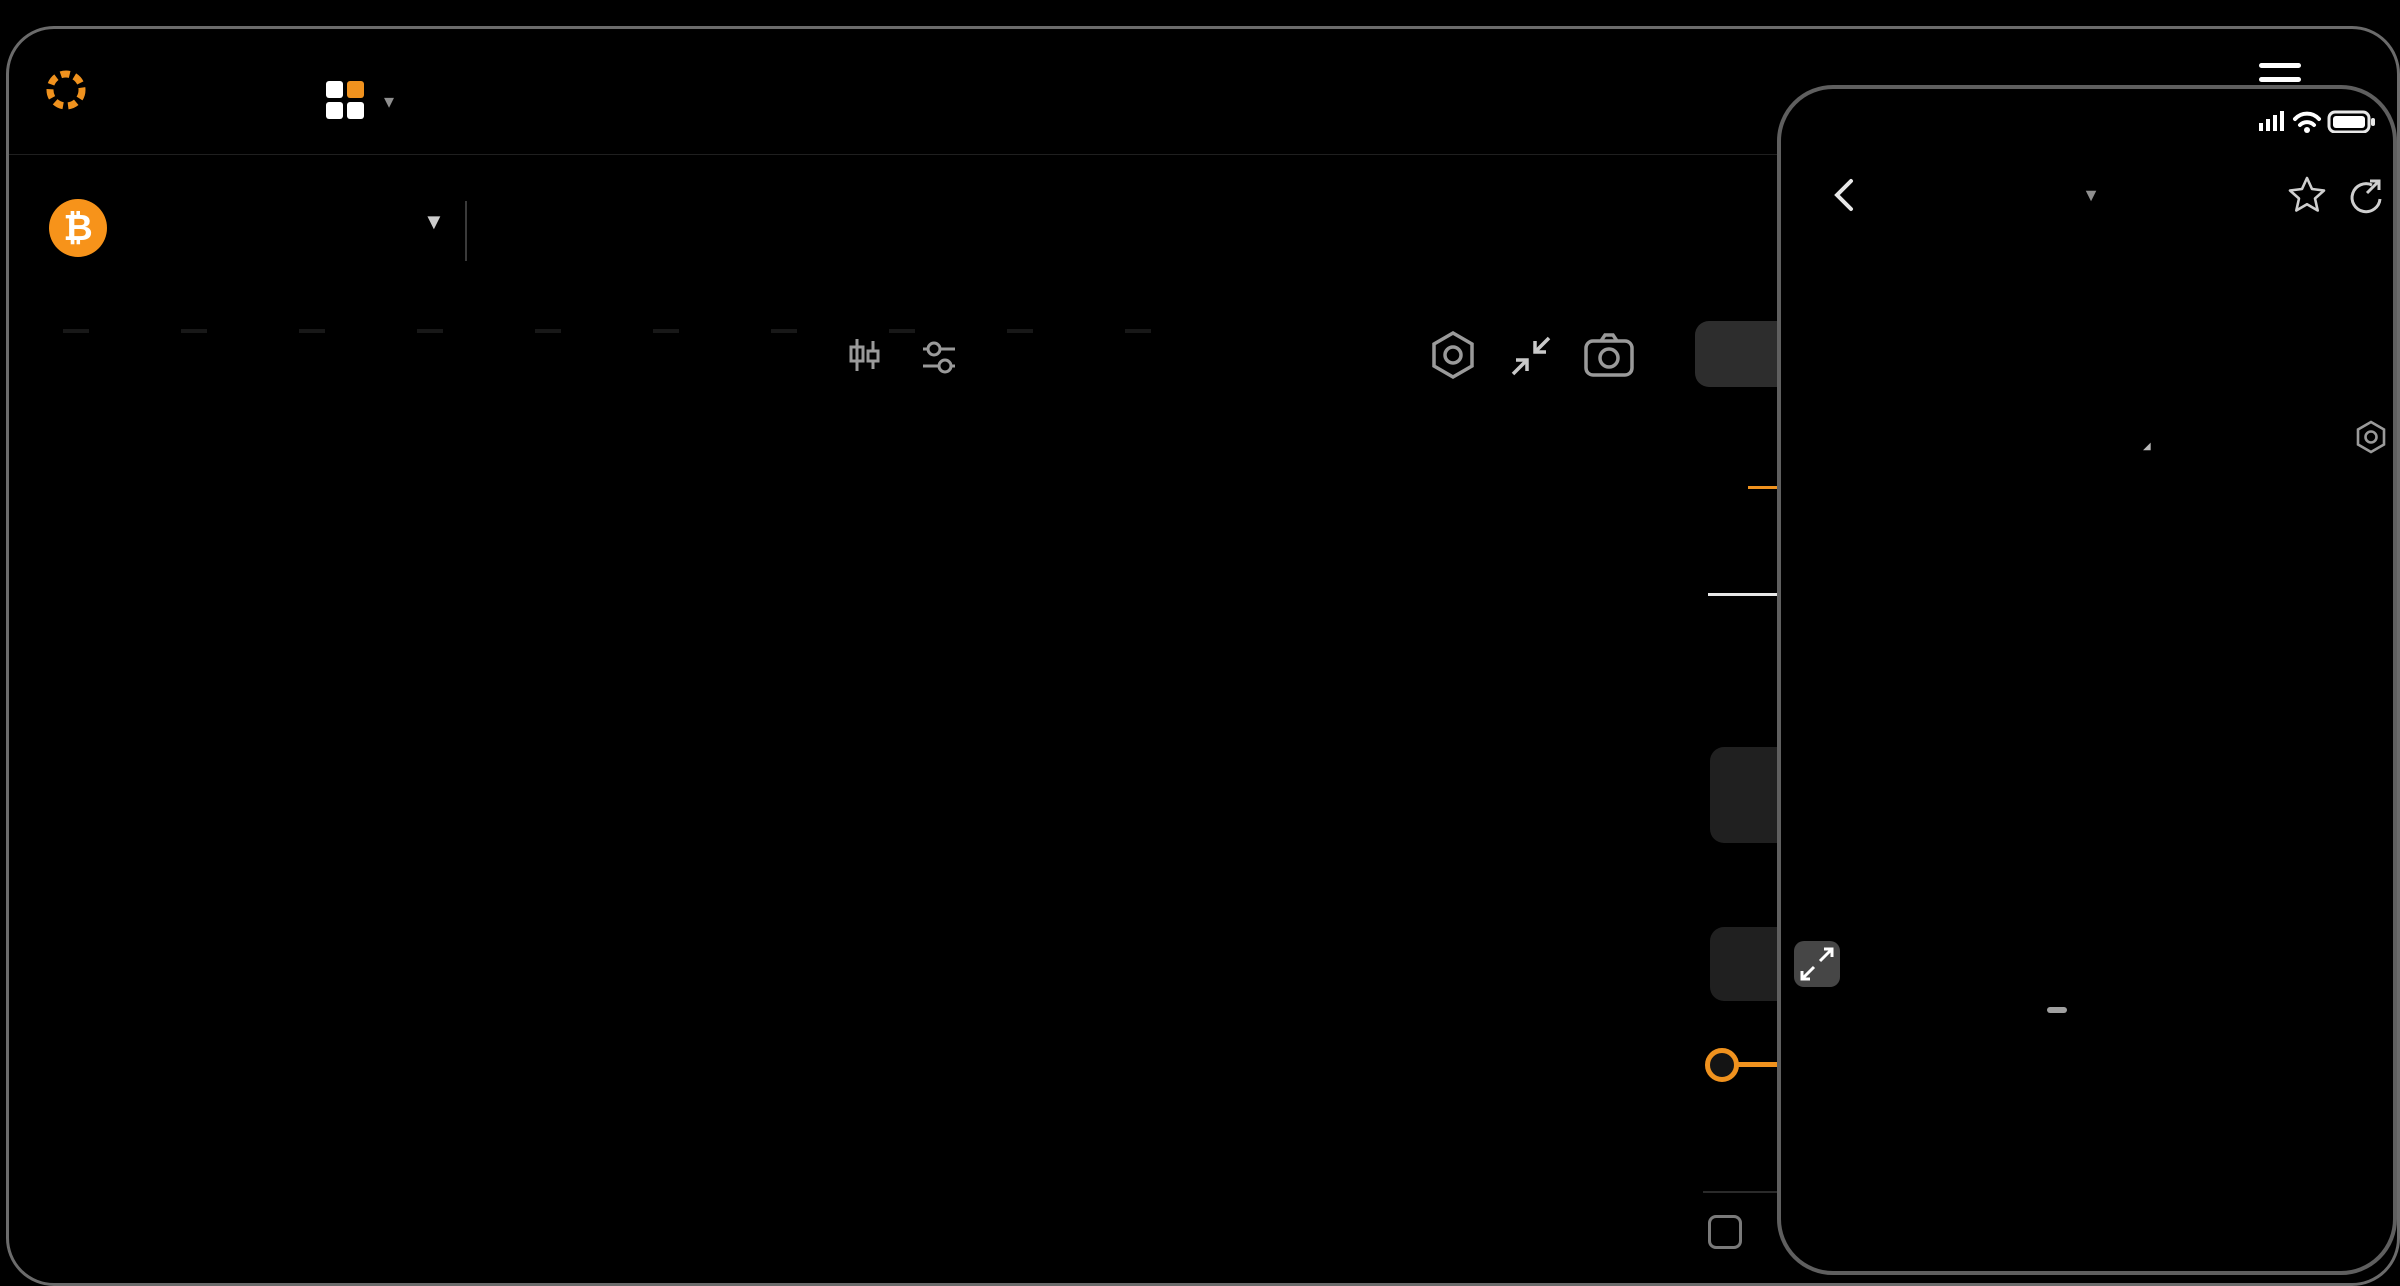 The height and width of the screenshot is (1286, 2400). I want to click on status-icons, so click(2317, 121).